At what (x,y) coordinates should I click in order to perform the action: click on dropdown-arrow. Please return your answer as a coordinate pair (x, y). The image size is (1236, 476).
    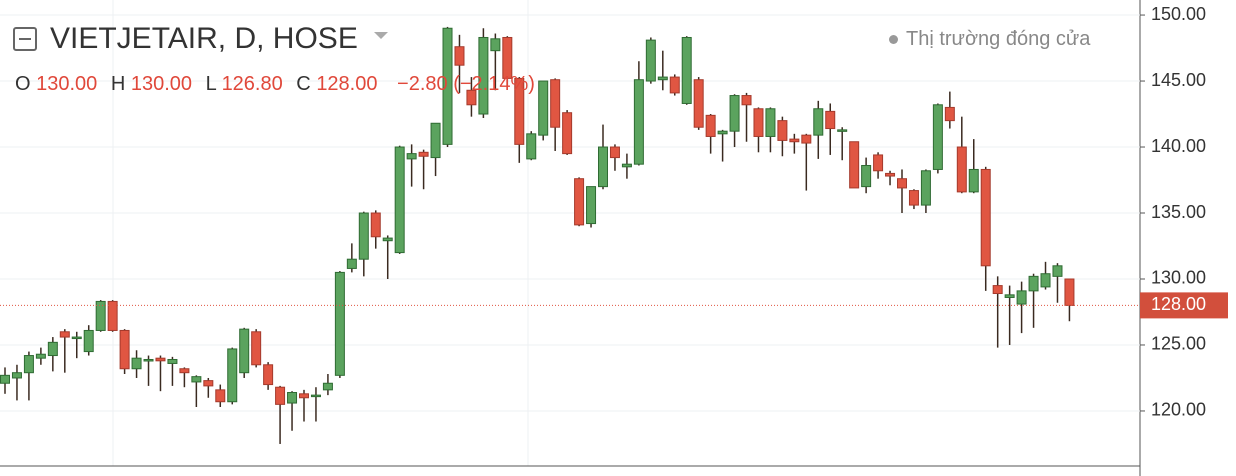
    Looking at the image, I should click on (381, 35).